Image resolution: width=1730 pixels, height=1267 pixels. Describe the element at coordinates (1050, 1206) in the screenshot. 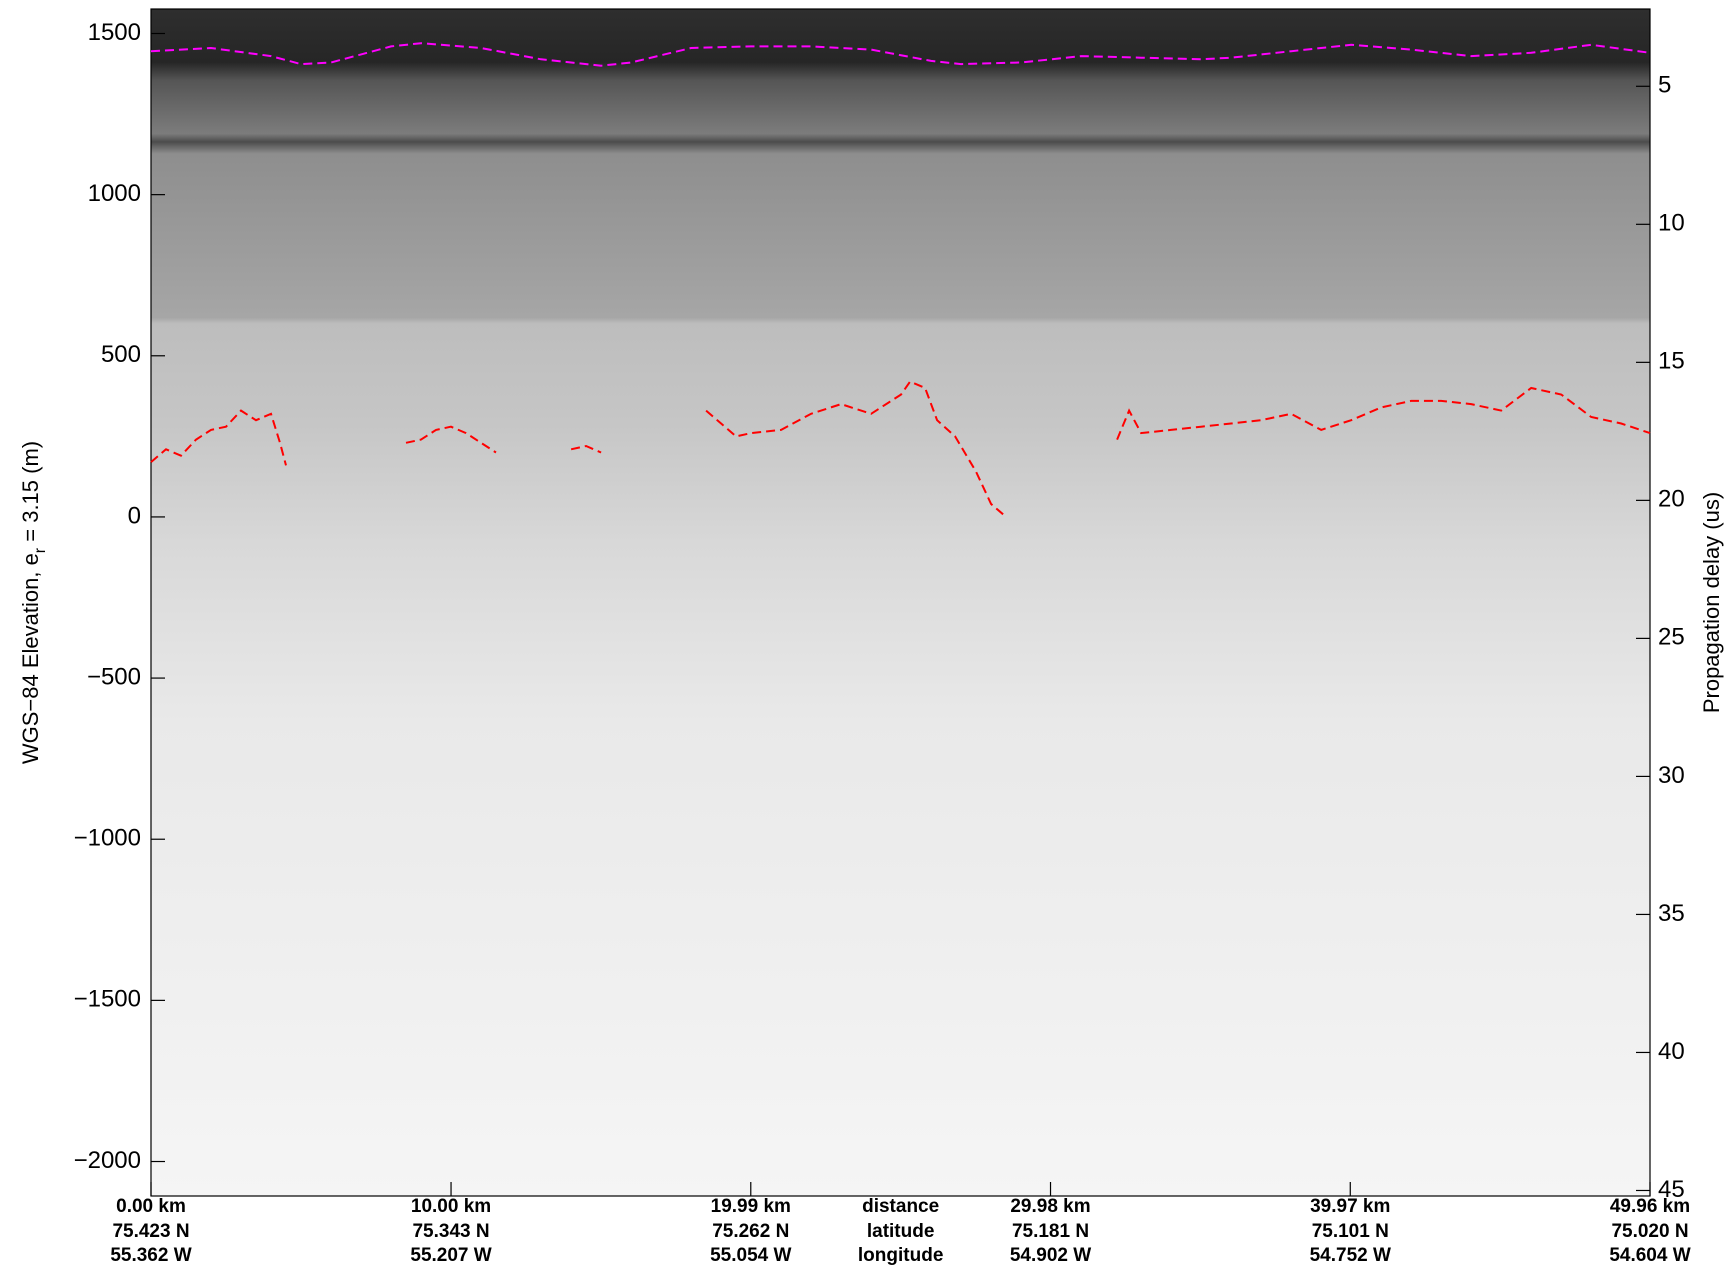

I see `x-tick-label: 29.98 km` at that location.